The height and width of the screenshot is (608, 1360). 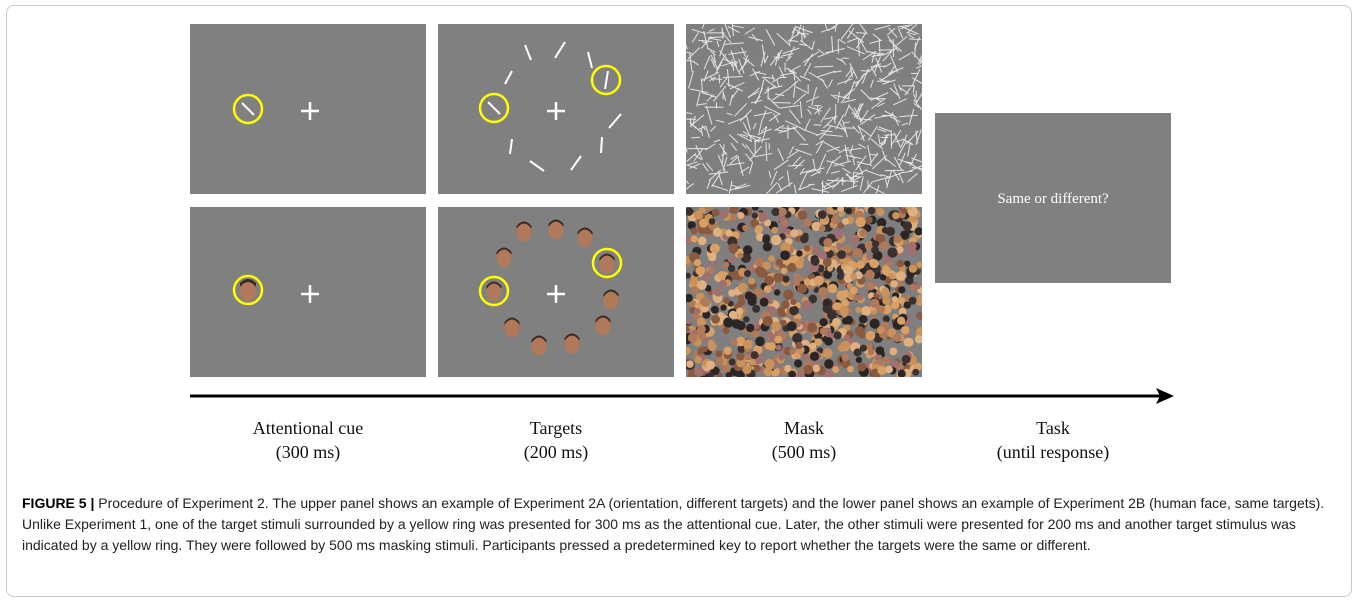 I want to click on oriented-line, so click(x=248, y=109).